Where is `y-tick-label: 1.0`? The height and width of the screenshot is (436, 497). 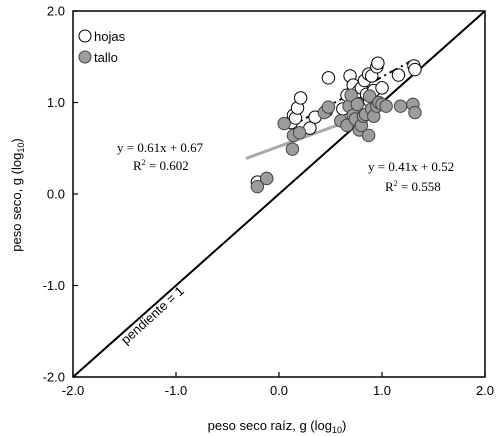 y-tick-label: 1.0 is located at coordinates (56, 102).